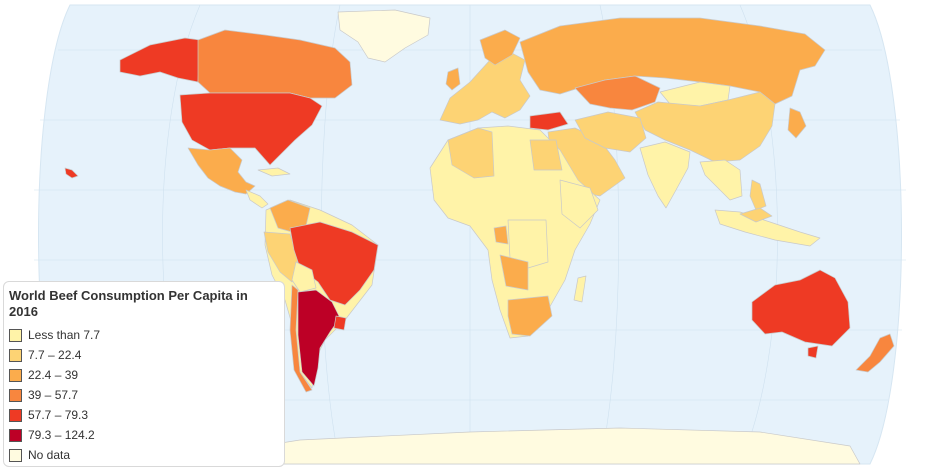  Describe the element at coordinates (143, 455) in the screenshot. I see `legend-item: No data` at that location.